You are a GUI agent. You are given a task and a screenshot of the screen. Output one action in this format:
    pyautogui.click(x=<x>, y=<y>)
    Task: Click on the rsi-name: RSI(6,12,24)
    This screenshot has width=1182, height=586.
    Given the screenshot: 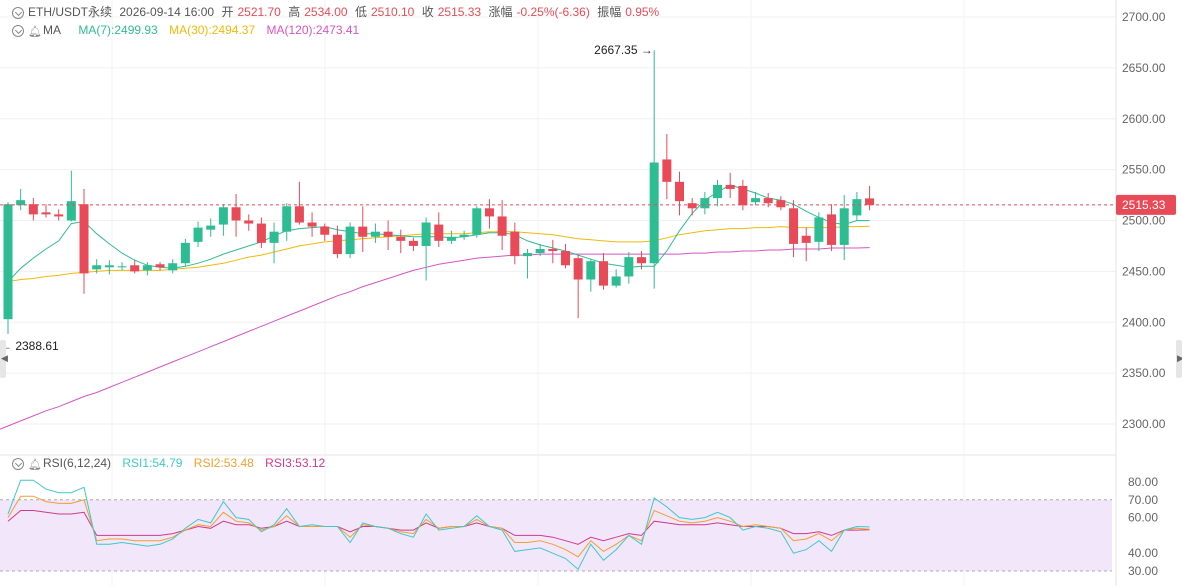 What is the action you would take?
    pyautogui.click(x=77, y=463)
    